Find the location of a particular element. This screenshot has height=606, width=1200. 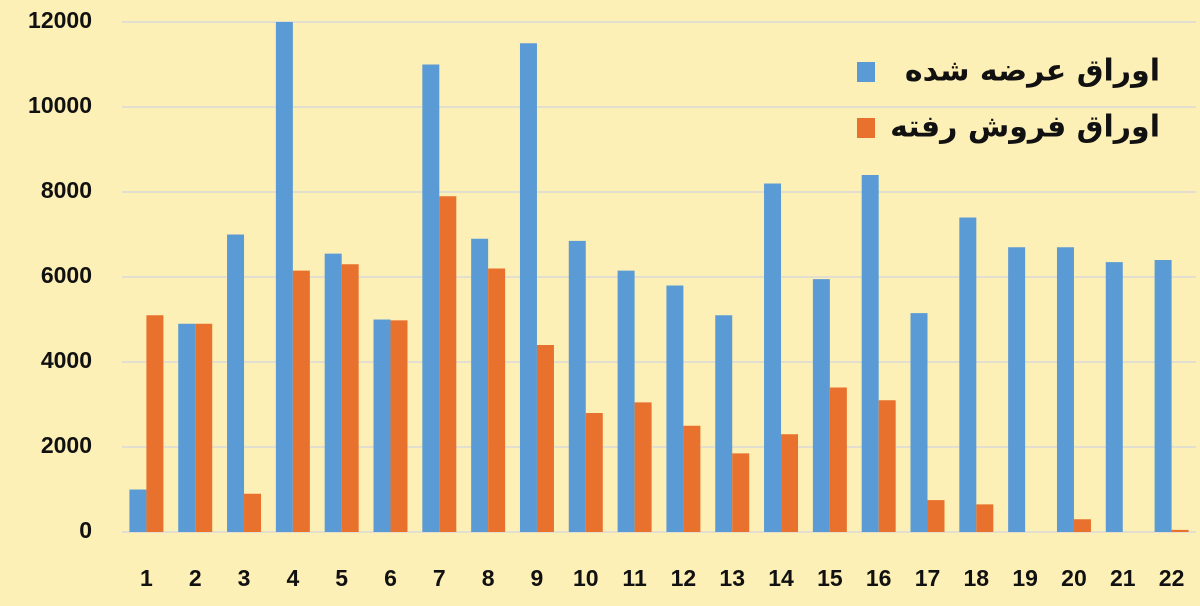

y-tick-label: 12000 is located at coordinates (60, 20).